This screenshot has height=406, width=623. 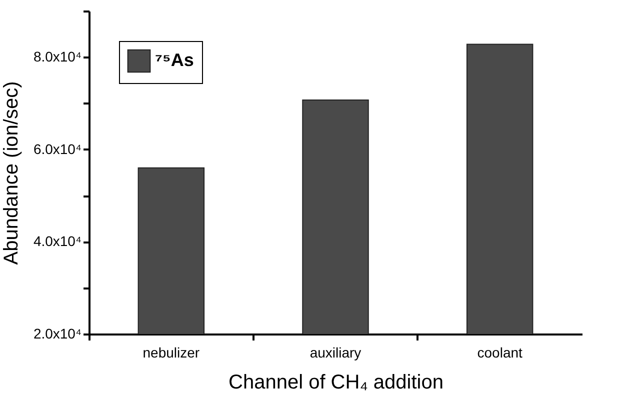 What do you see at coordinates (57, 148) in the screenshot?
I see `y-tick-label: 6.0x10⁴` at bounding box center [57, 148].